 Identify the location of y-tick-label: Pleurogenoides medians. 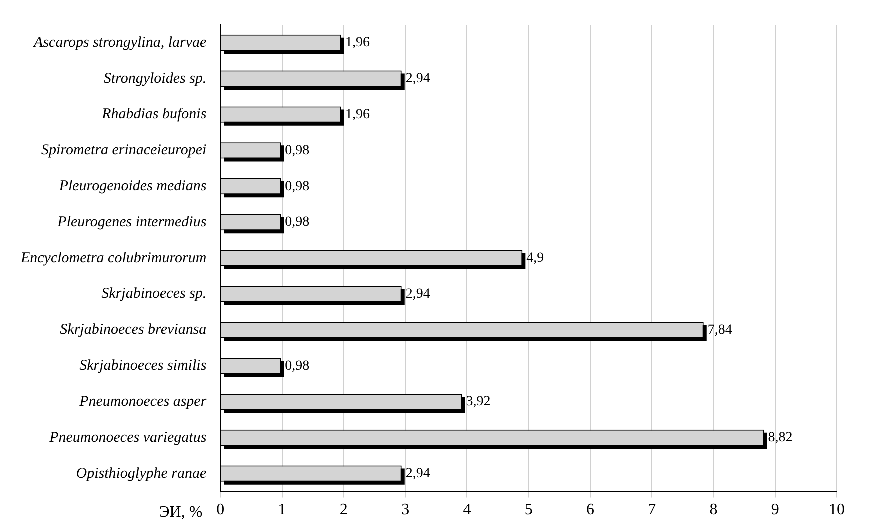
(132, 186).